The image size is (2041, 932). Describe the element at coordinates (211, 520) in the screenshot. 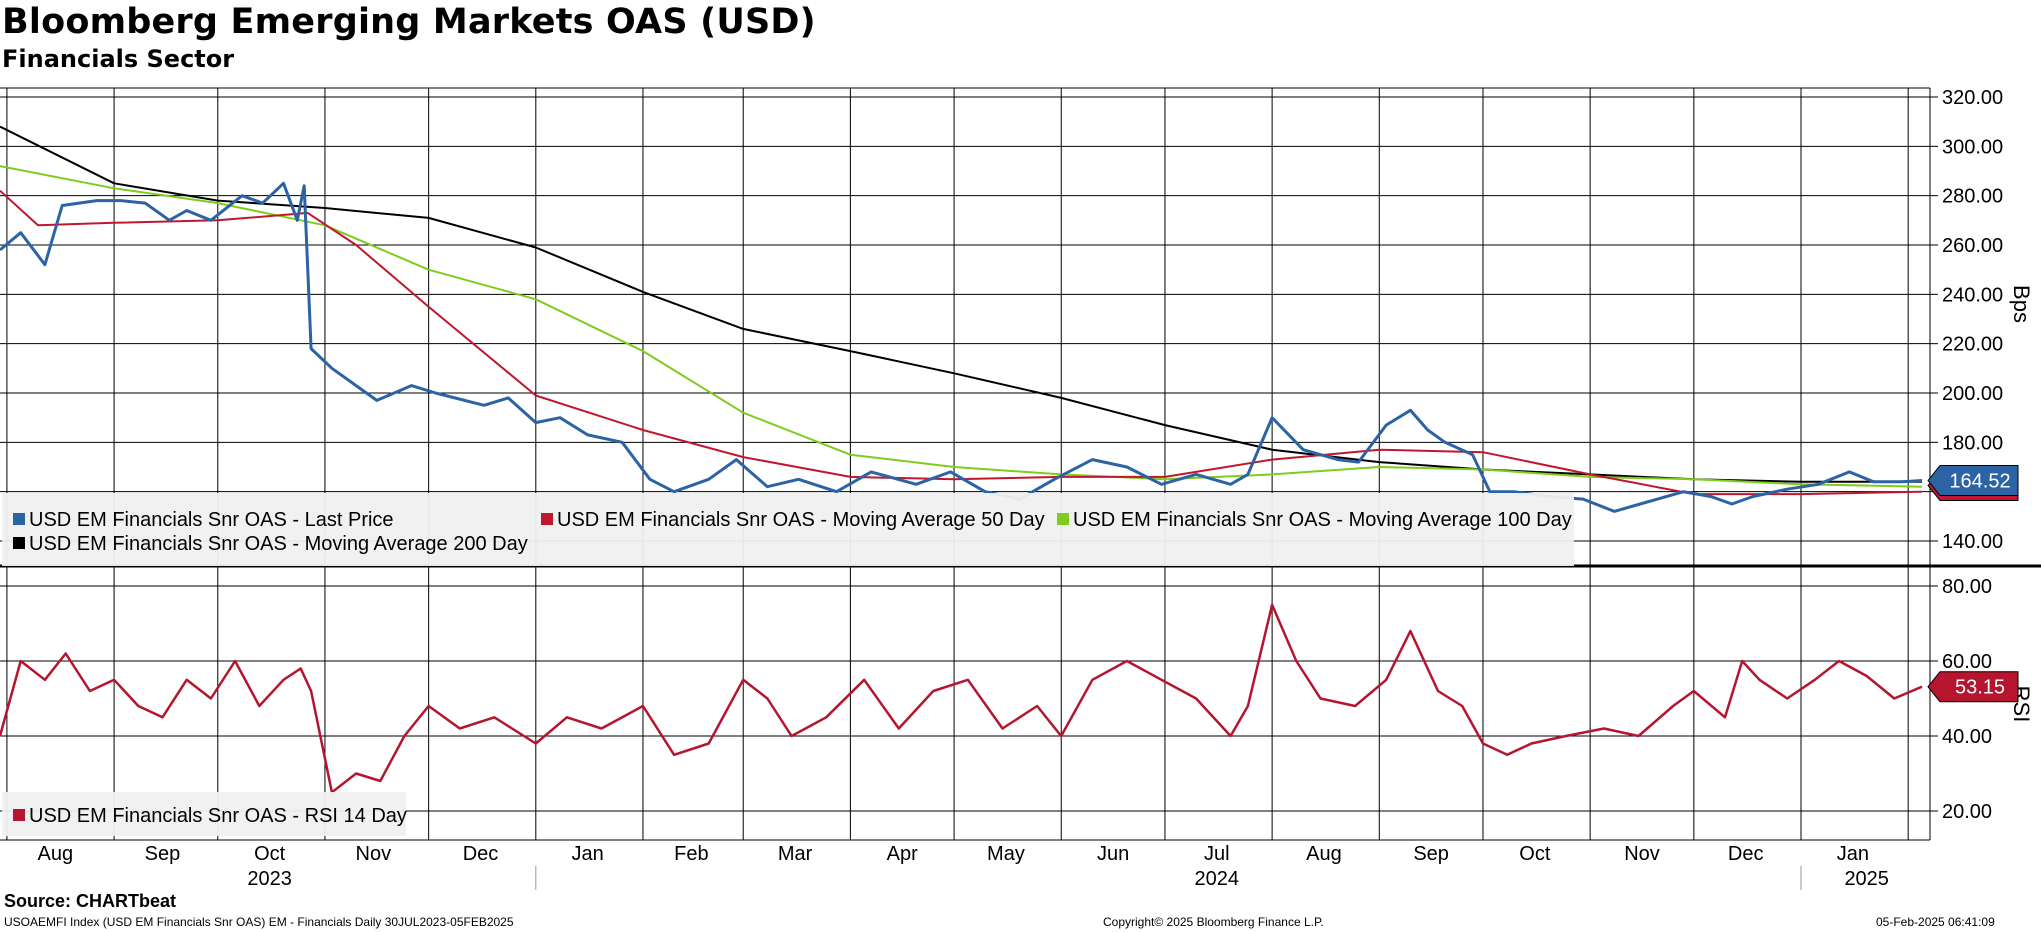

I see `legend-label: USD EM Financials Snr OAS - Last Price` at that location.